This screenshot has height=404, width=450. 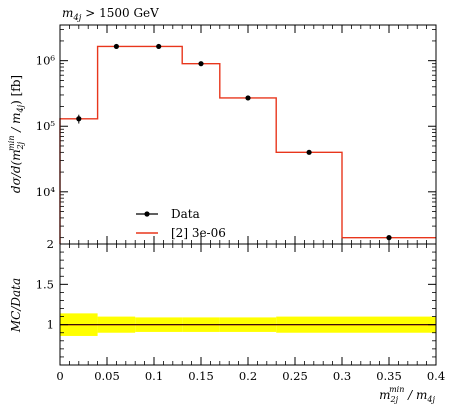 What do you see at coordinates (59, 376) in the screenshot?
I see `x-tick-label: 0` at bounding box center [59, 376].